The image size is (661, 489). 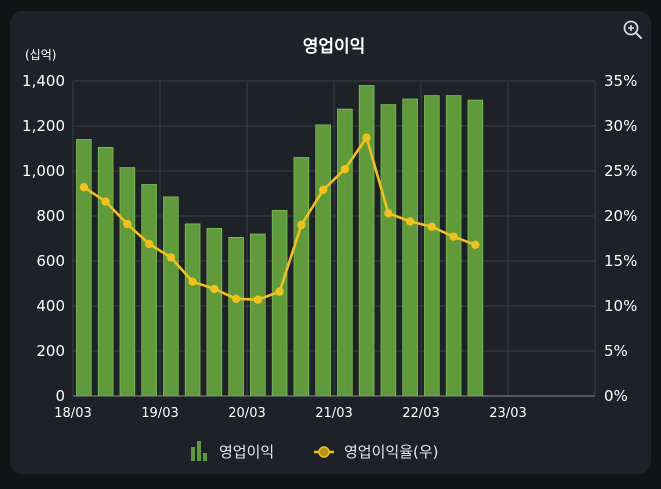 I want to click on y-right-tick-label: 15%, so click(x=620, y=261).